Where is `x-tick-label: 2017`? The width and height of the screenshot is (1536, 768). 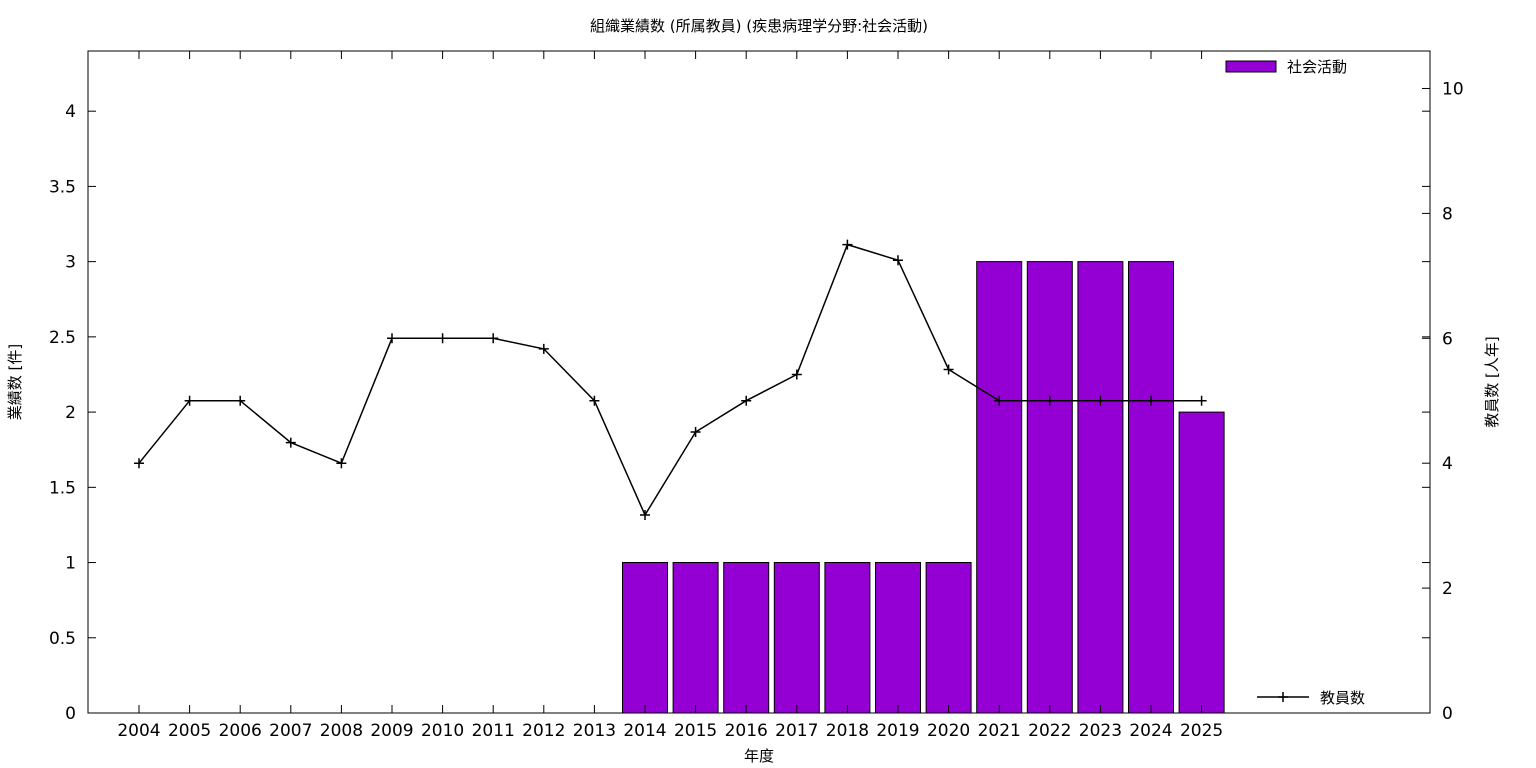 x-tick-label: 2017 is located at coordinates (796, 731).